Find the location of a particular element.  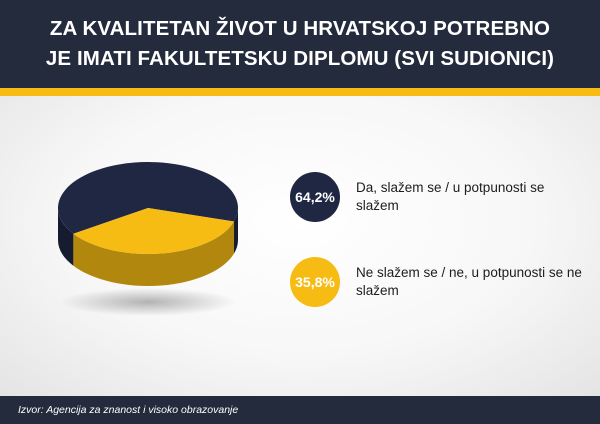

legend-value-disagree: 35,8% is located at coordinates (315, 282).